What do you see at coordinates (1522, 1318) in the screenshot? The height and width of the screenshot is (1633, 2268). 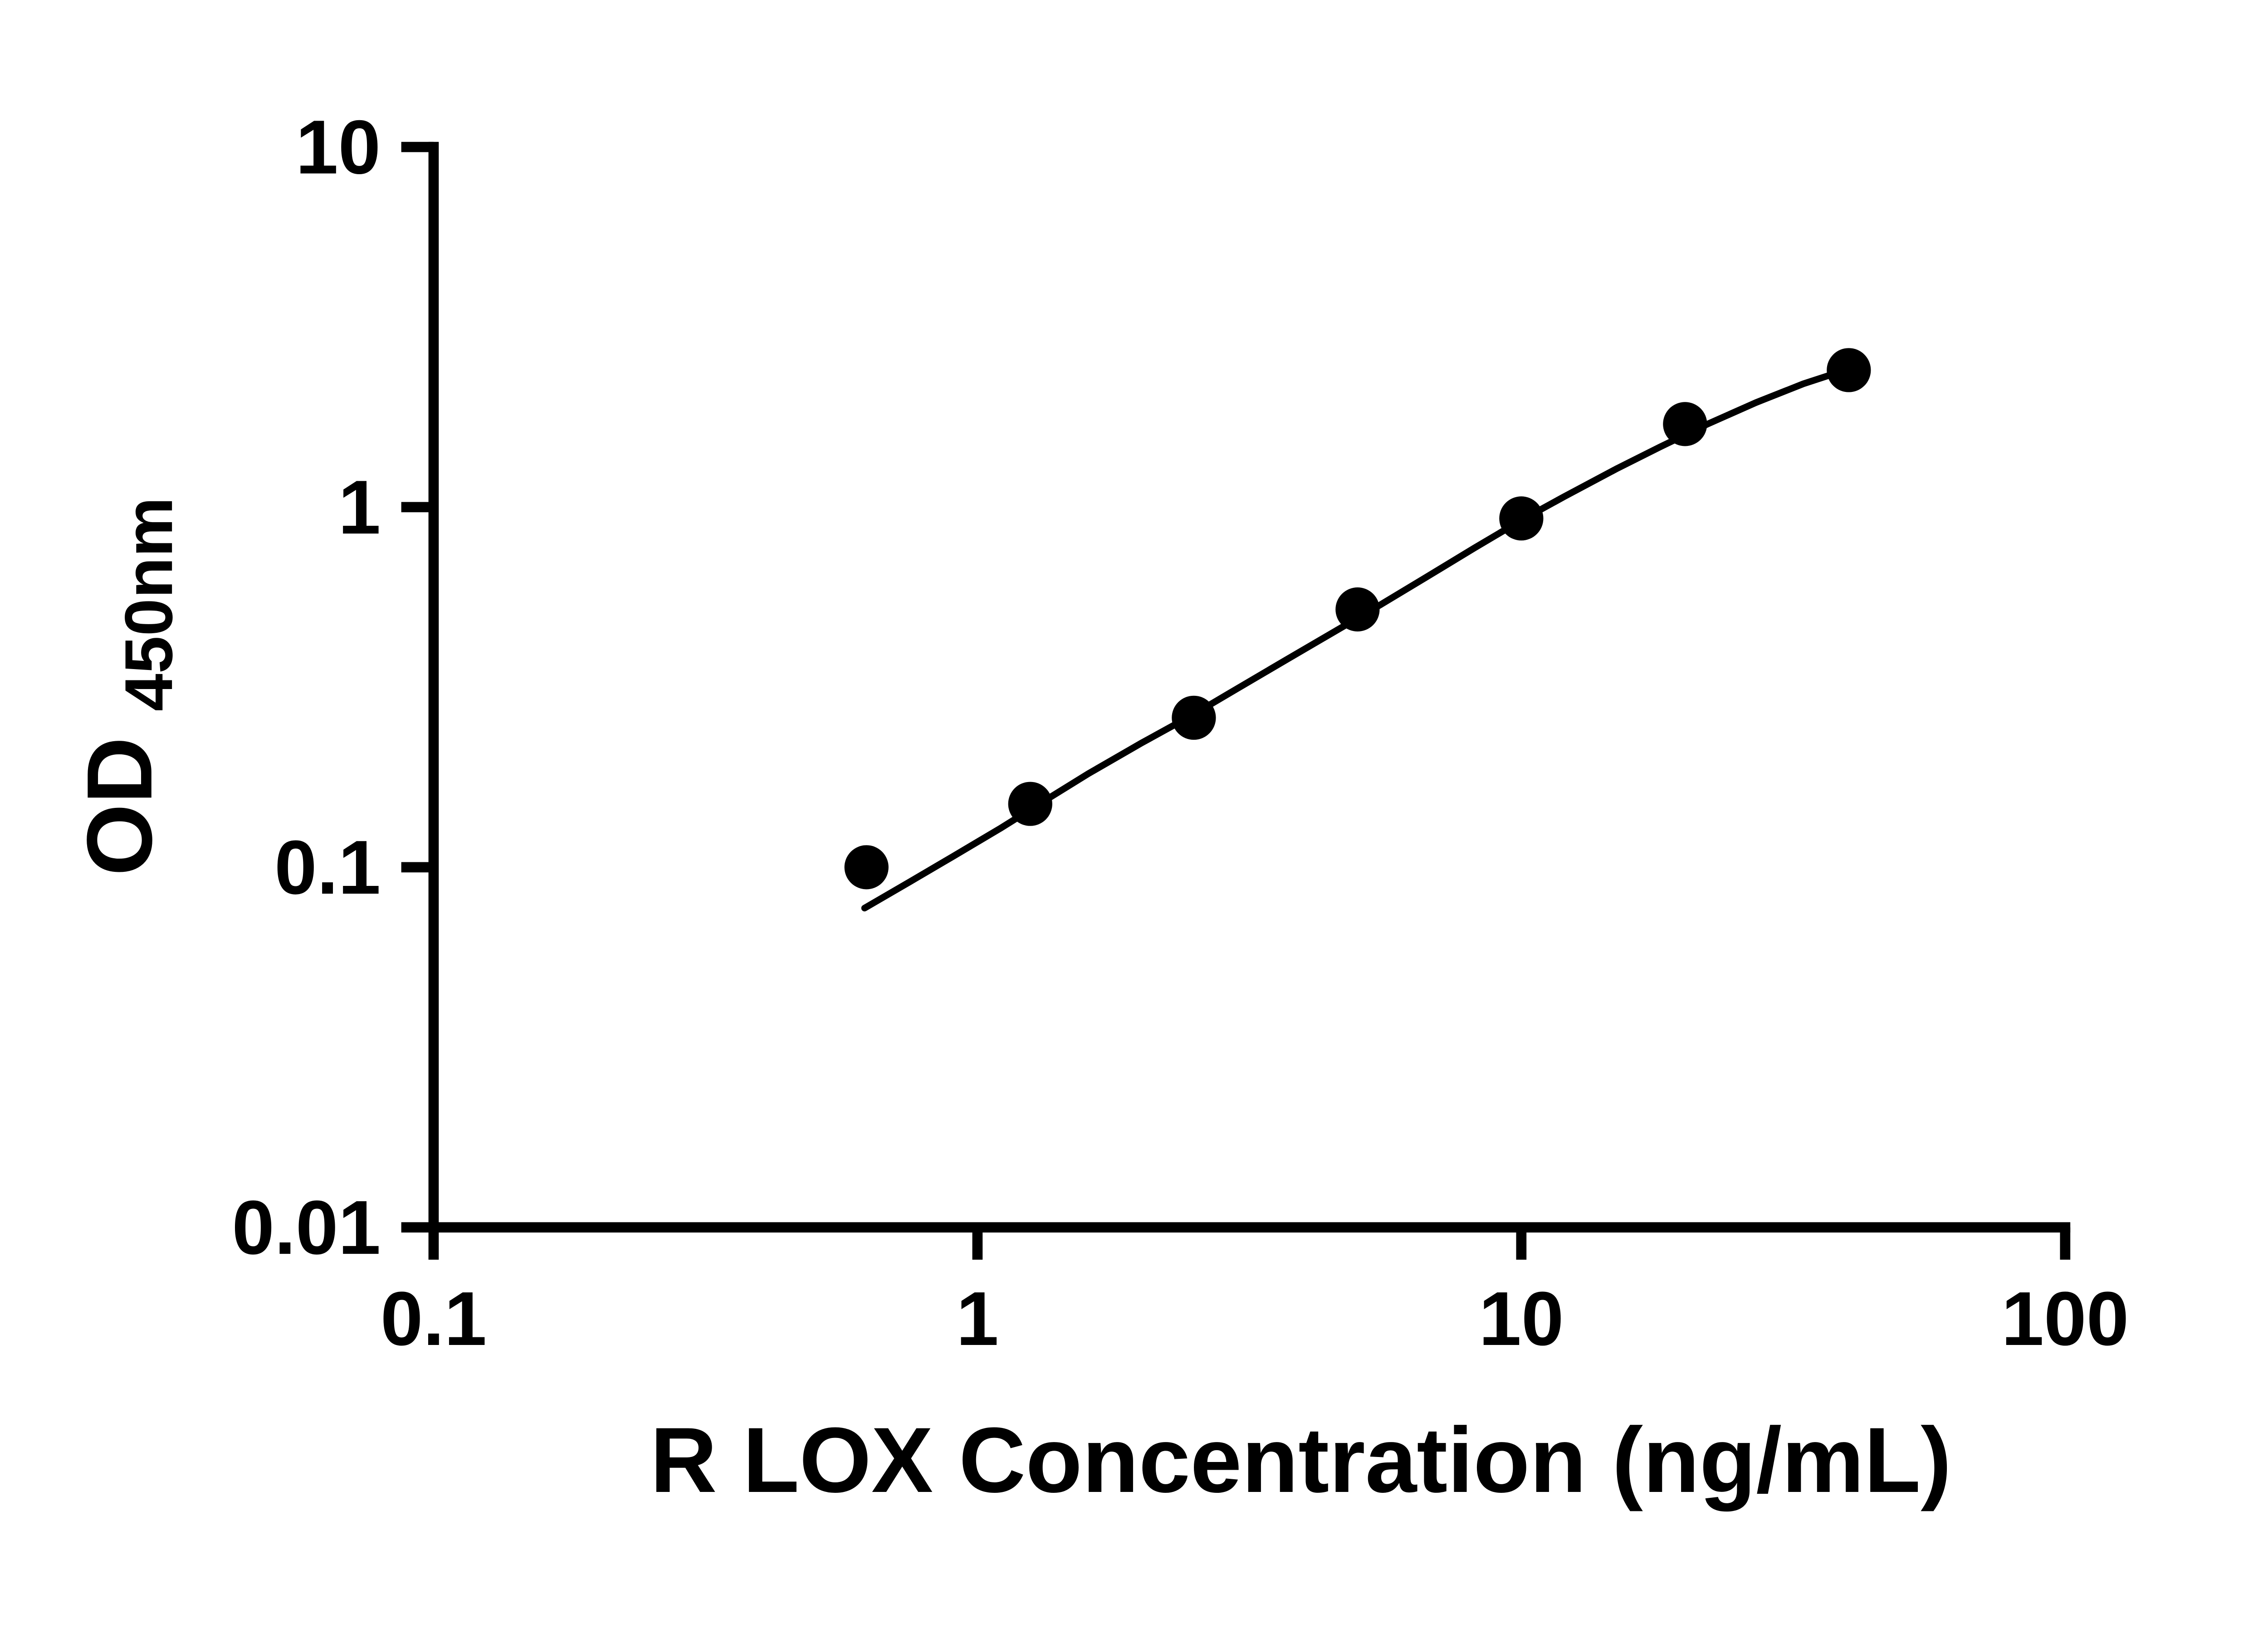 I see `x-tick-label: 10` at bounding box center [1522, 1318].